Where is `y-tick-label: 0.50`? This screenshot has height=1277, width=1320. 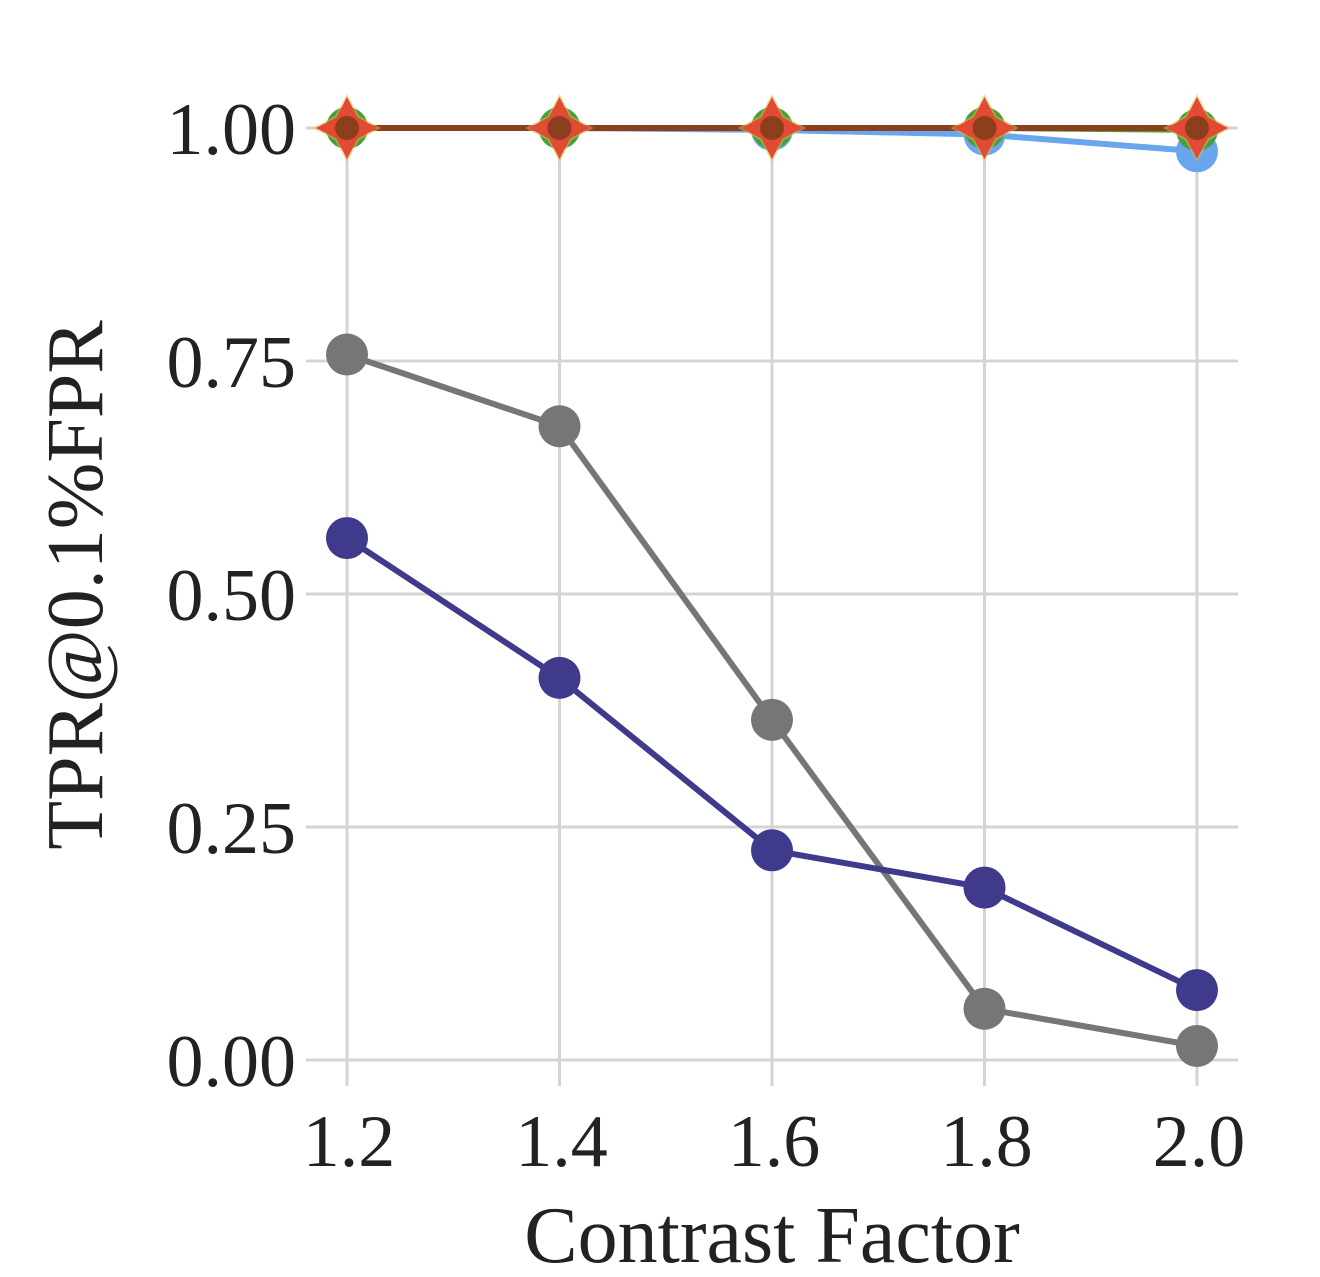
y-tick-label: 0.50 is located at coordinates (232, 596).